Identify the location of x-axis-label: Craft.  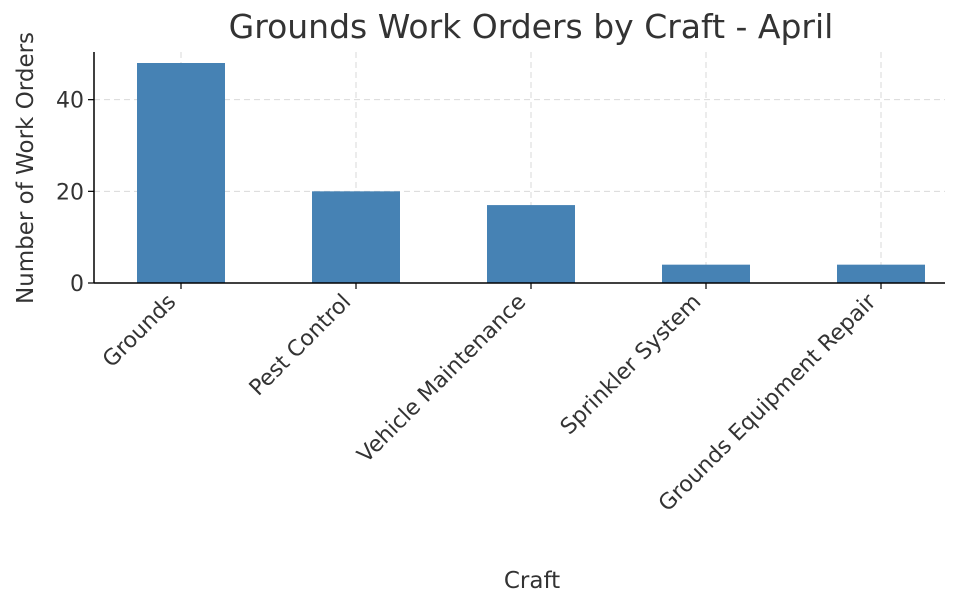
(532, 581).